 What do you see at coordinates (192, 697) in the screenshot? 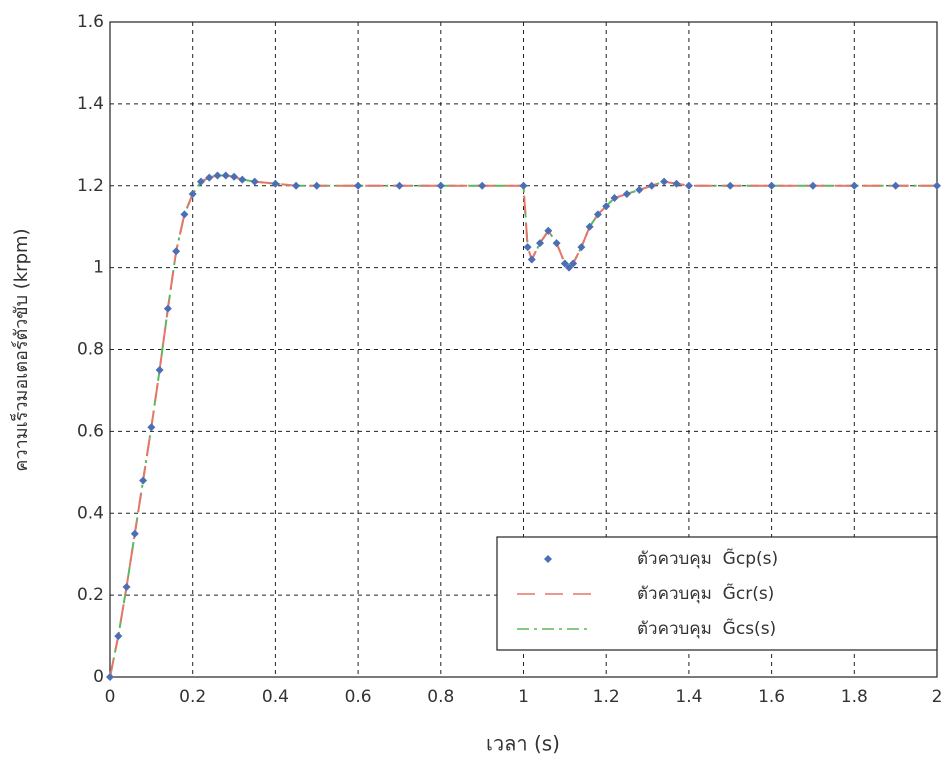
I see `x-tick-label: 0.2` at bounding box center [192, 697].